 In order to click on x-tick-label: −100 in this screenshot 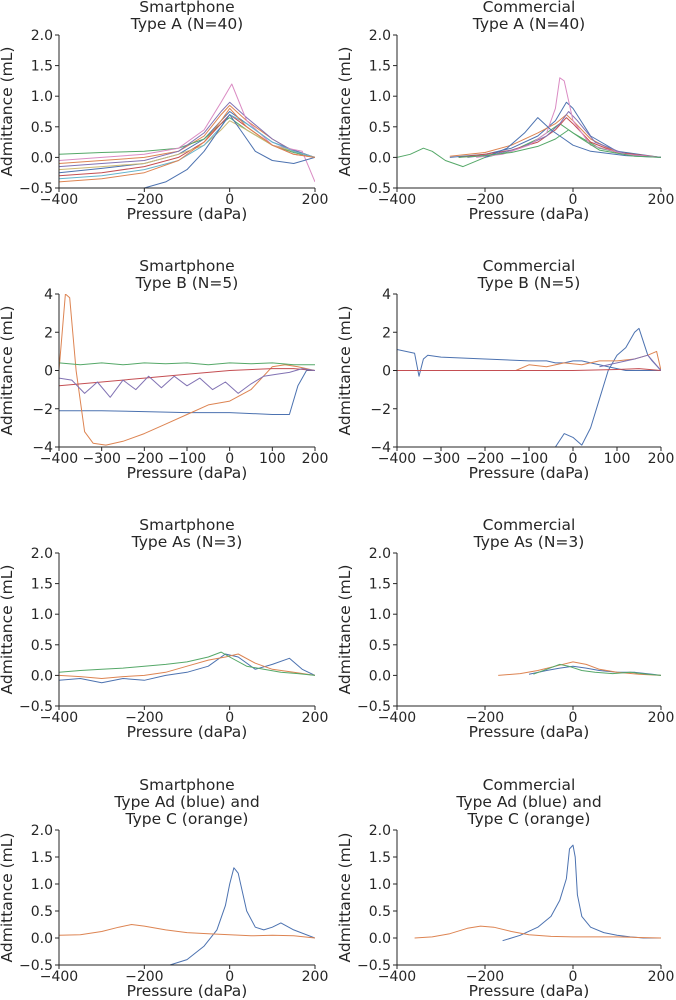, I will do `click(187, 459)`.